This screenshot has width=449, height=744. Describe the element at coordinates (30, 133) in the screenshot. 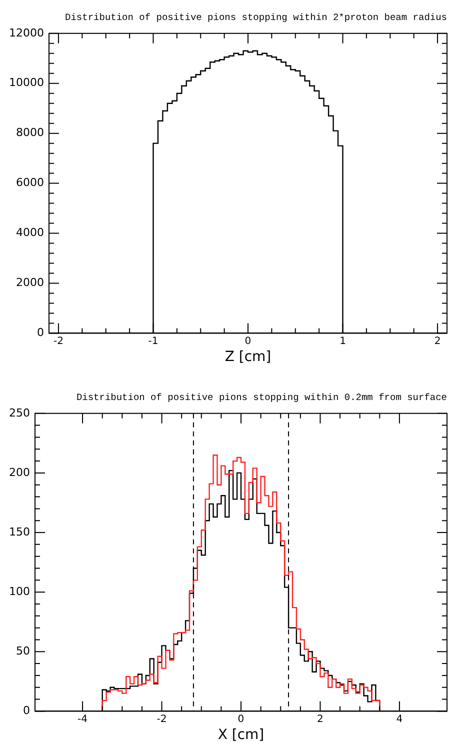

I see `y-tick-label: 8000` at that location.